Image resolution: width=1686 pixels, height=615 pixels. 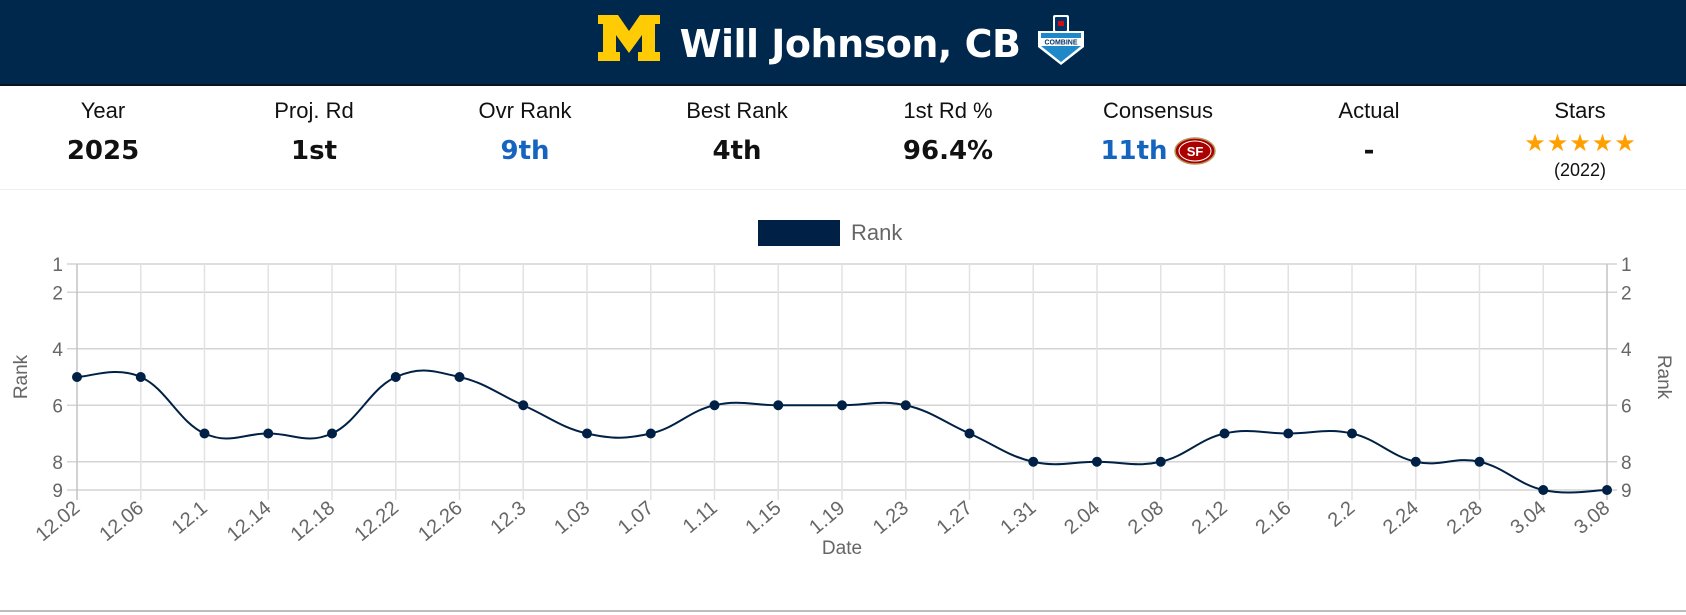 What do you see at coordinates (1341, 514) in the screenshot?
I see `x-tick-label: 2.2` at bounding box center [1341, 514].